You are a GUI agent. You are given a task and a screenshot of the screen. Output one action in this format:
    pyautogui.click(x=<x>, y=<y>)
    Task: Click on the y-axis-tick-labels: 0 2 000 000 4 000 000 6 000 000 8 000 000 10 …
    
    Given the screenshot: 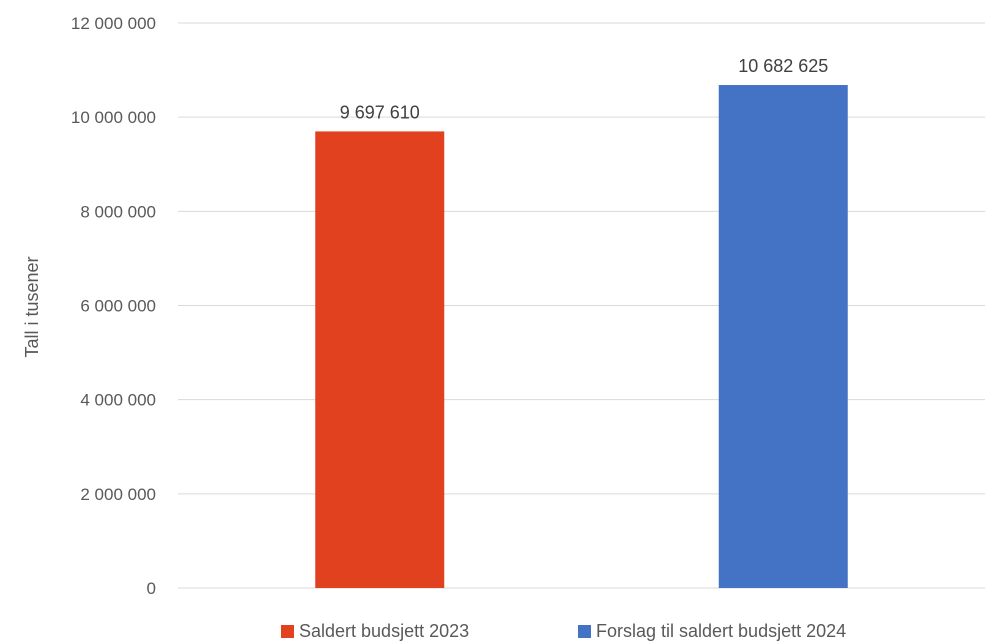 What is the action you would take?
    pyautogui.click(x=113, y=306)
    